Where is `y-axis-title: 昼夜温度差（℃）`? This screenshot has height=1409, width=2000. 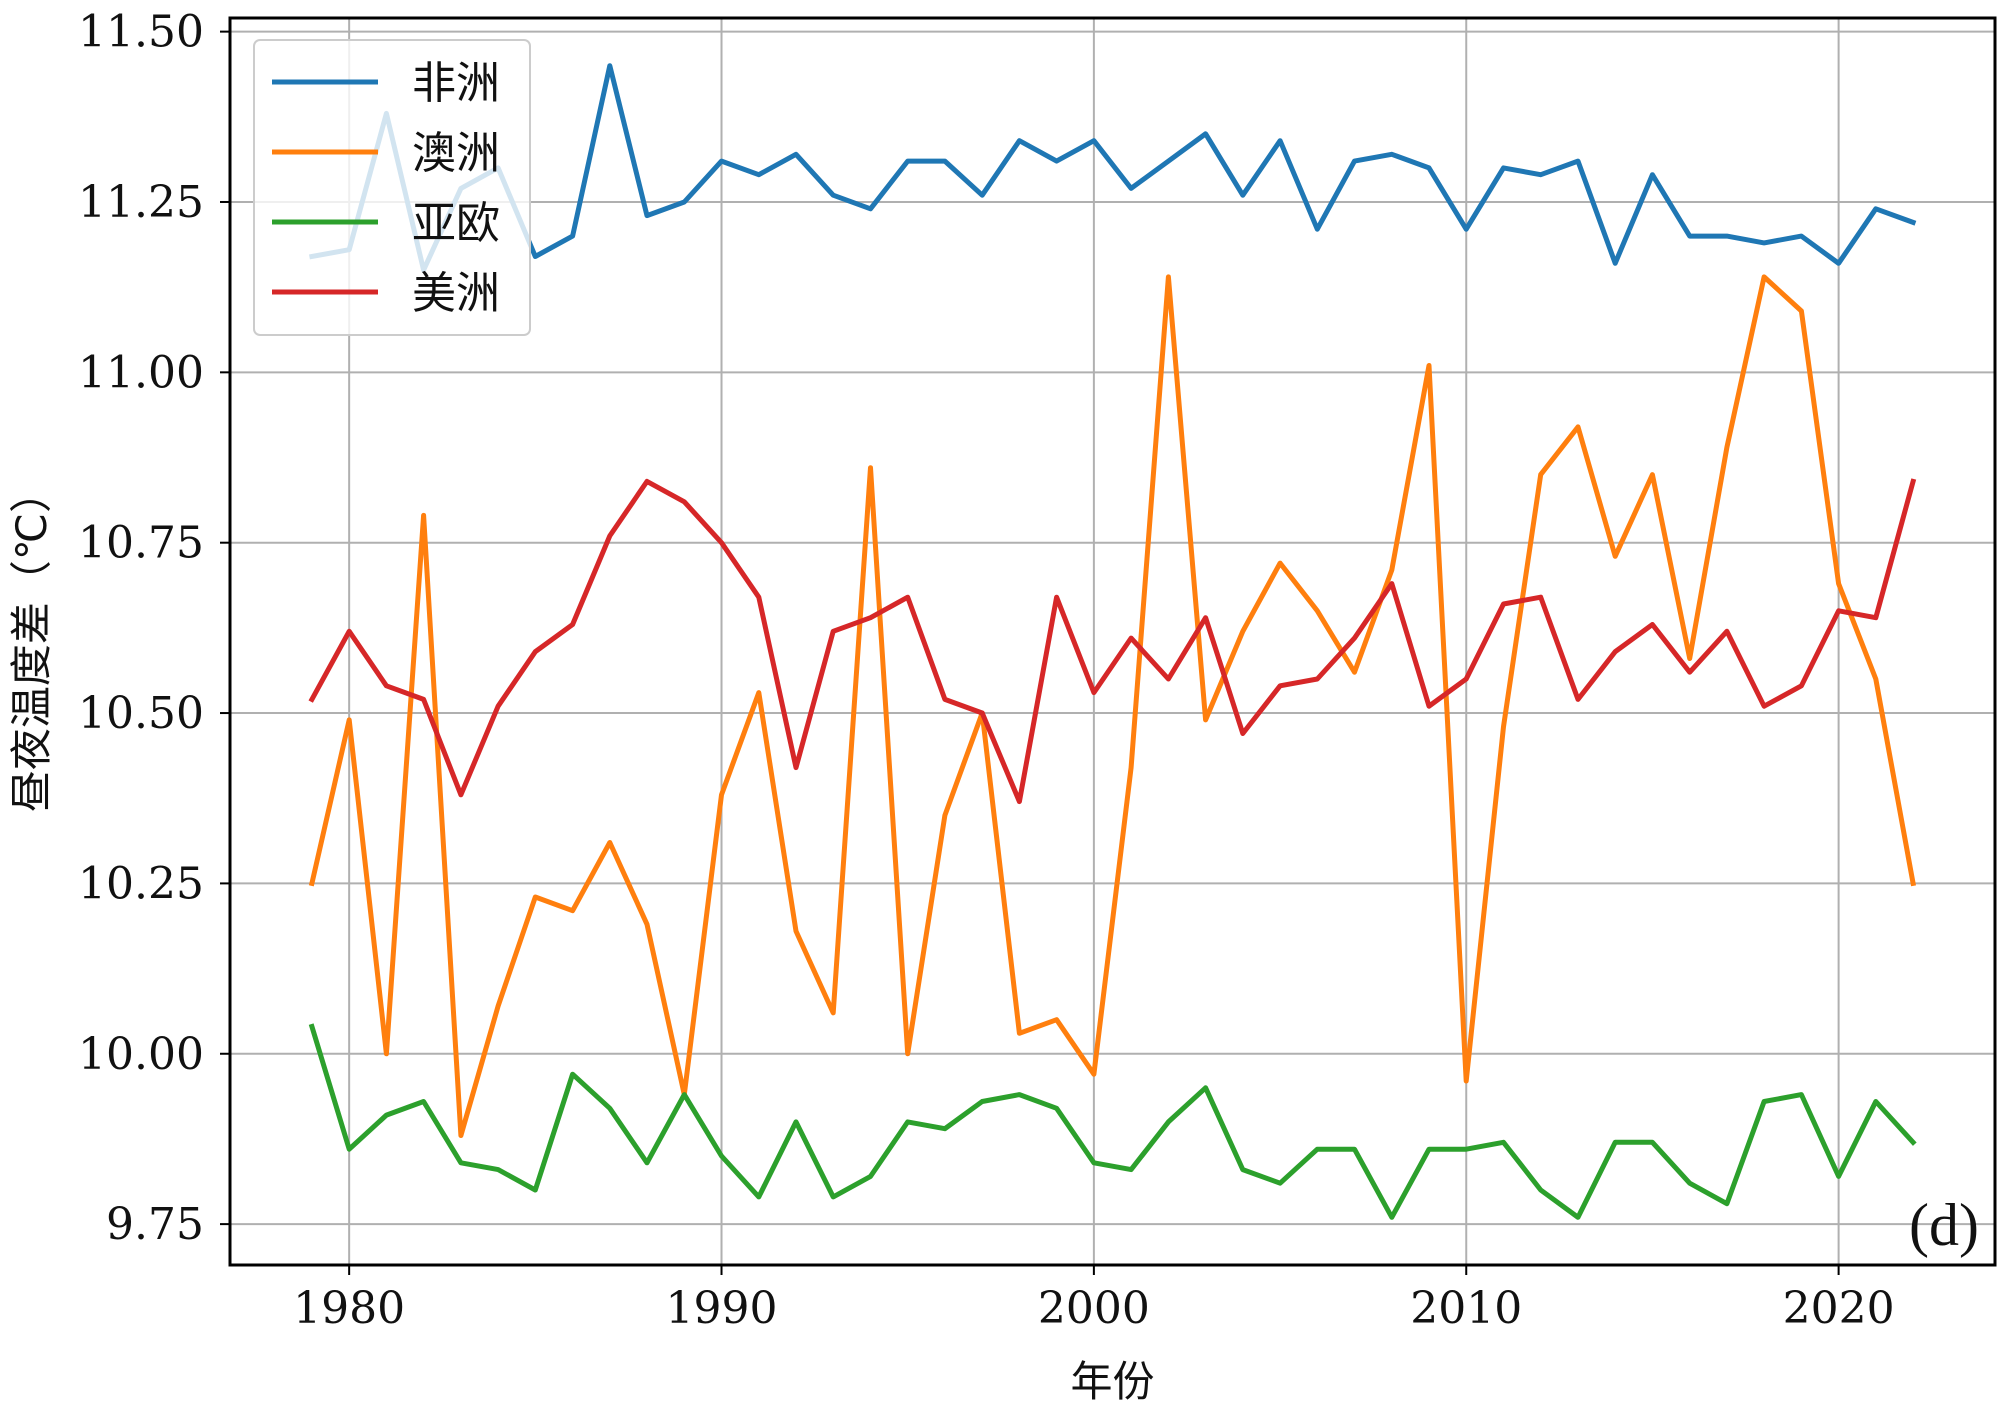
y-axis-title: 昼夜温度差（℃） is located at coordinates (31, 641).